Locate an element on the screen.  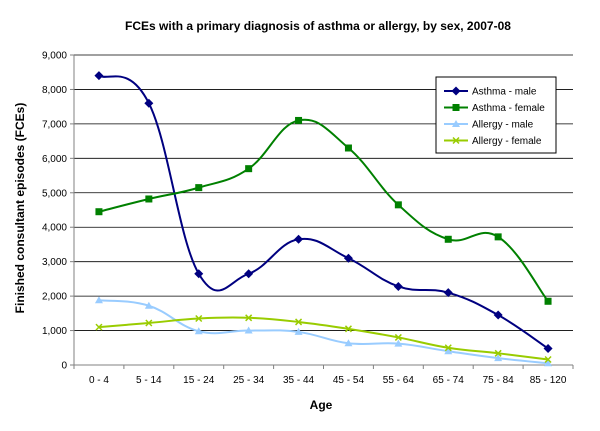
legend-label: Asthma - male is located at coordinates (504, 92).